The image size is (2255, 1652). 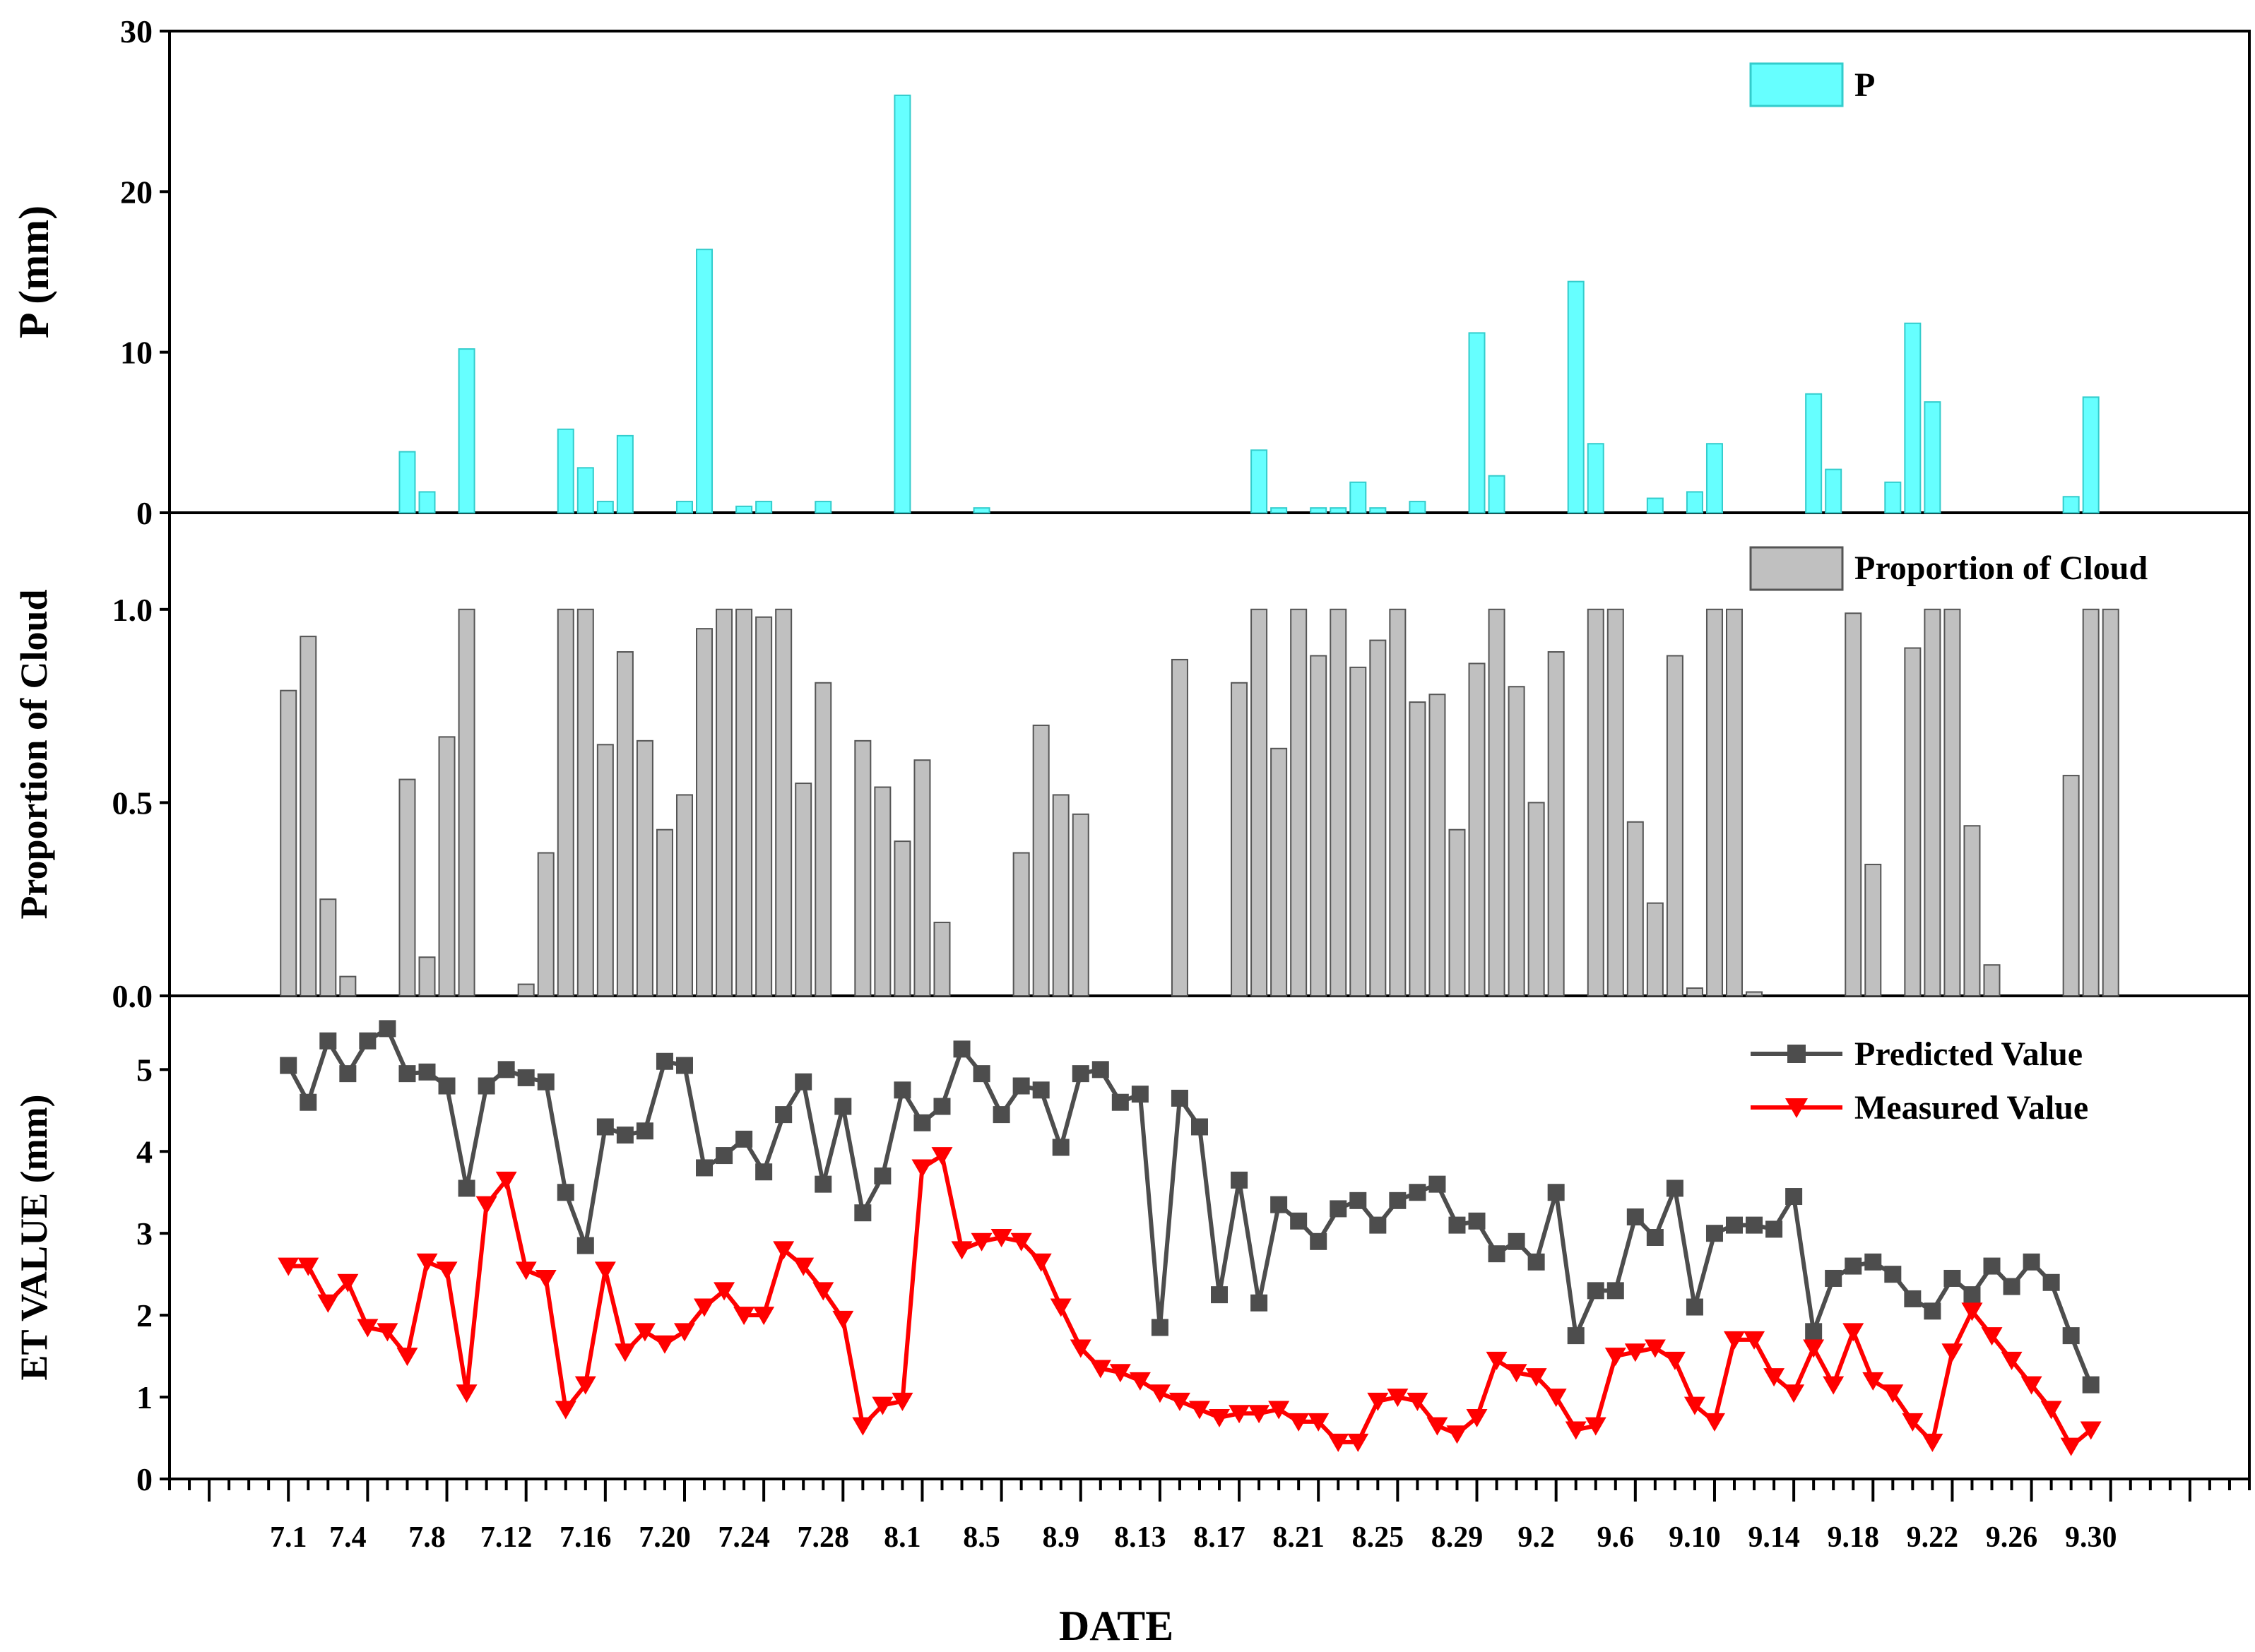 What do you see at coordinates (1378, 1537) in the screenshot?
I see `x-tick-label: 8.25` at bounding box center [1378, 1537].